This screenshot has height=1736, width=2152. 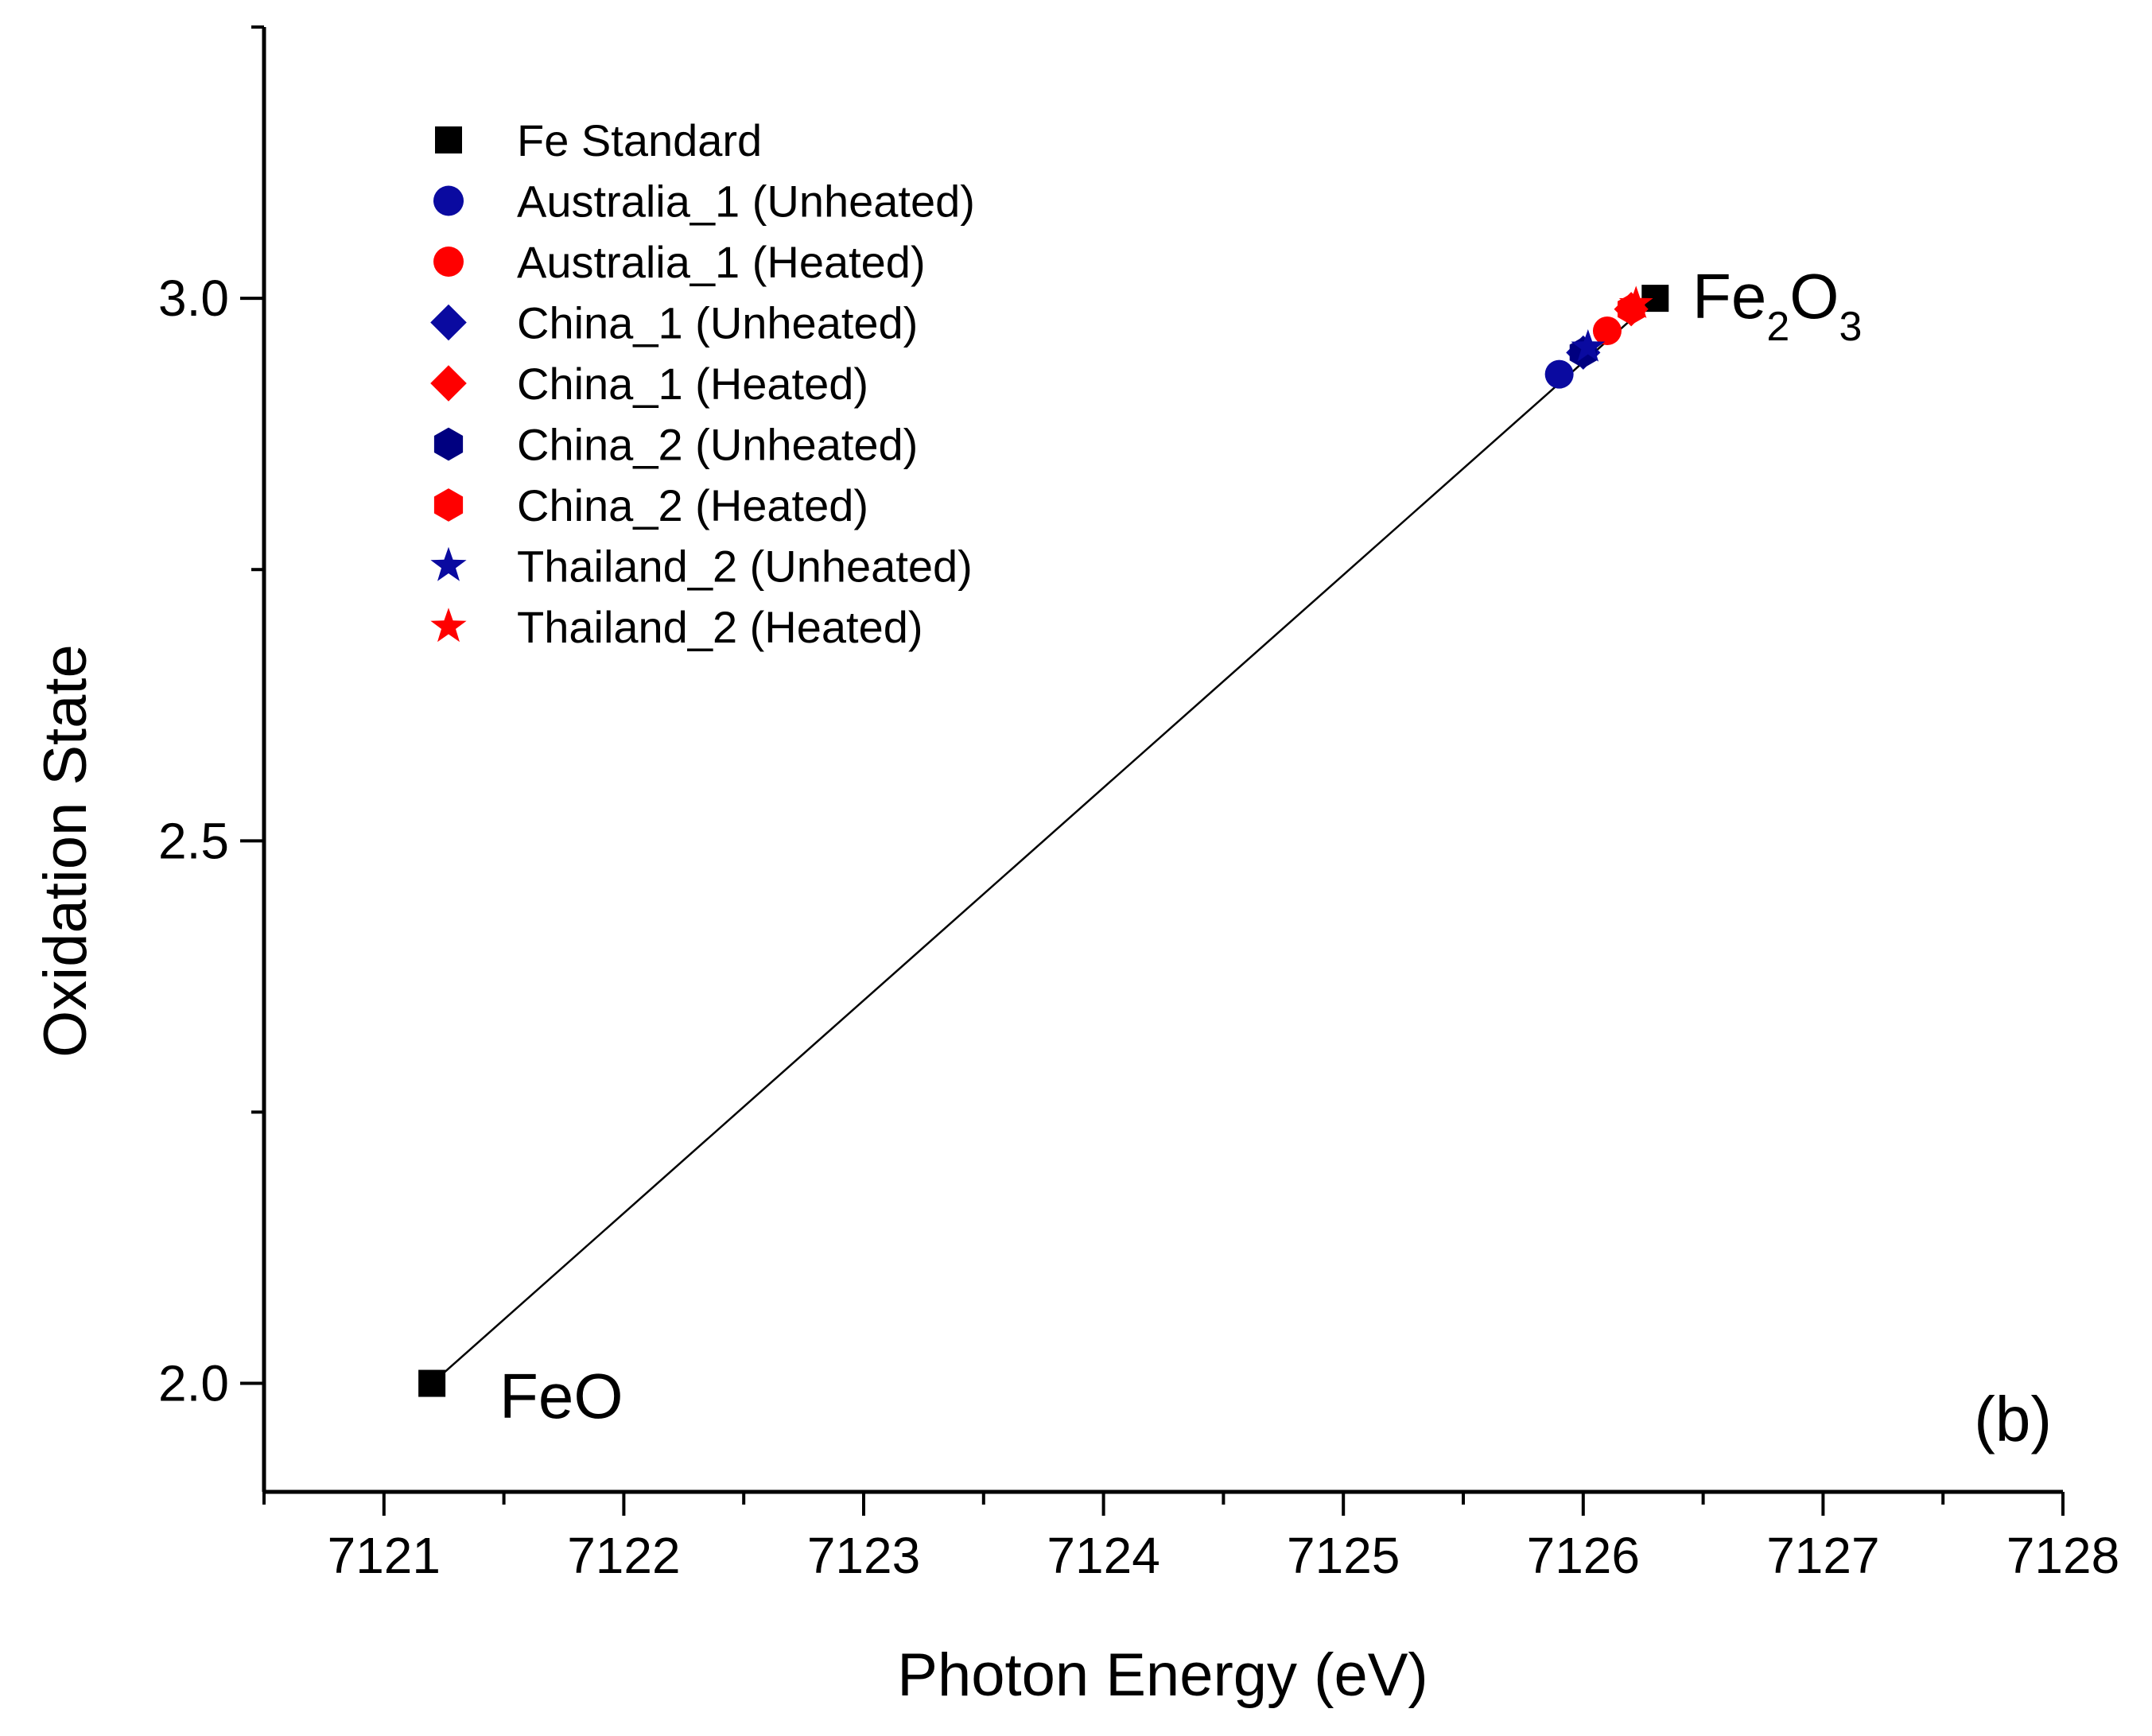 I want to click on legend-label: Australia_1 (Unheated), so click(x=746, y=202).